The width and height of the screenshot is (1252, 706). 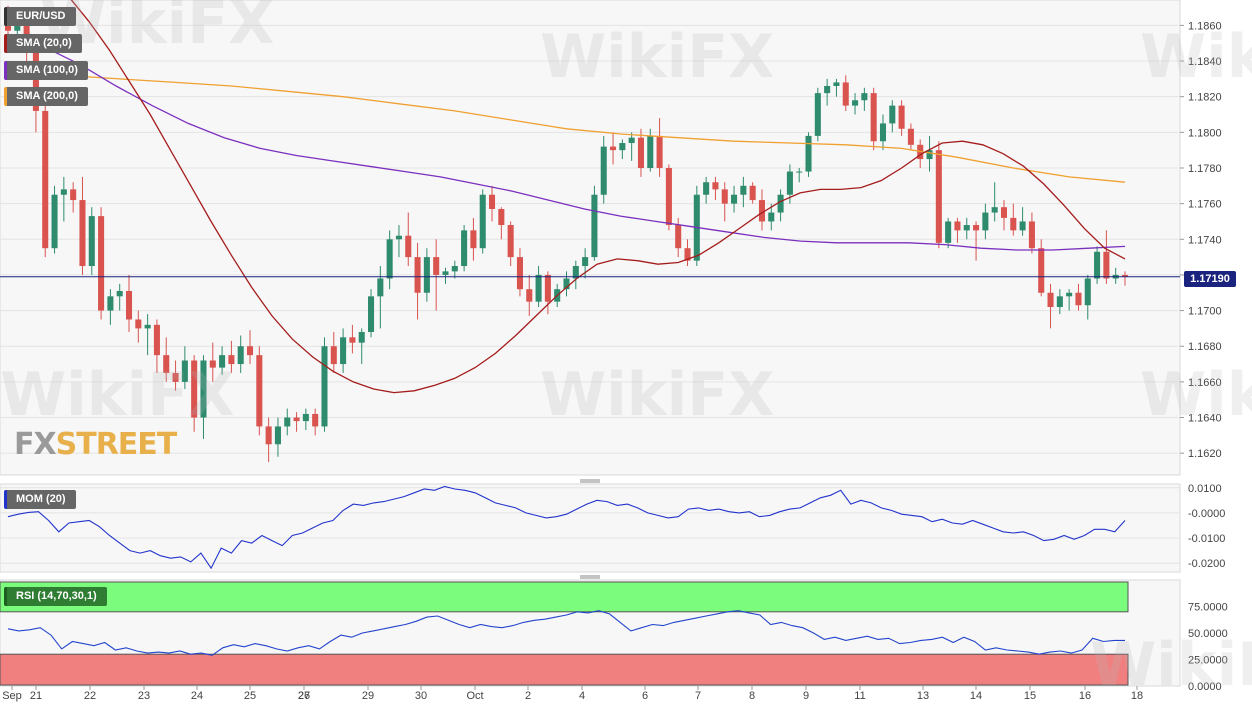 I want to click on x-tick-label: 16, so click(x=1085, y=696).